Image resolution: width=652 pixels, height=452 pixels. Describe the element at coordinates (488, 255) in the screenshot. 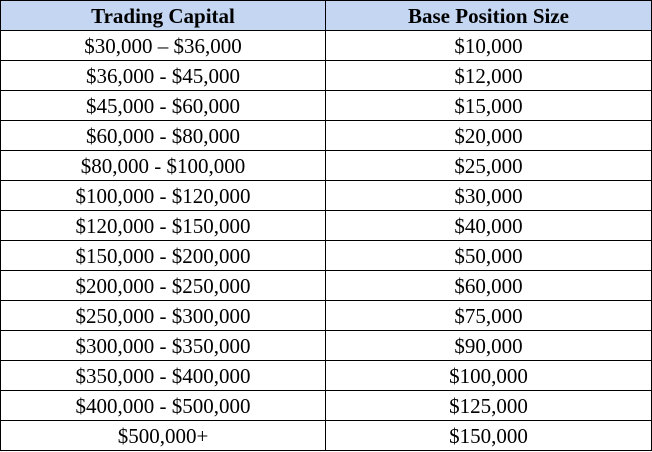

I see `base-position-size-cell: $50,000` at that location.